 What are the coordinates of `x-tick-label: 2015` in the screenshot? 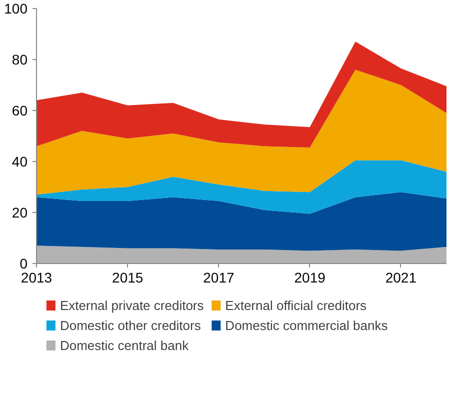 It's located at (128, 278).